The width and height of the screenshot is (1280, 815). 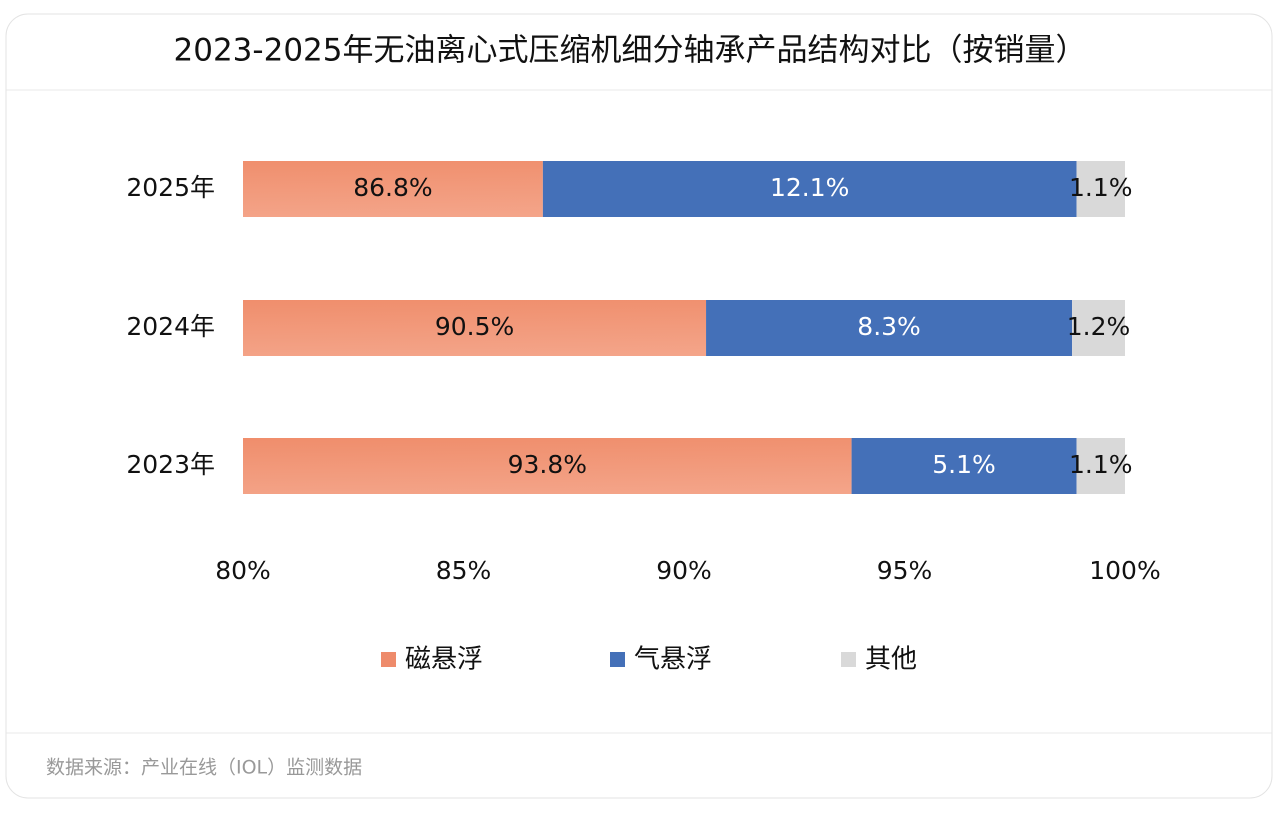 I want to click on value-label: 86.8%, so click(x=392, y=187).